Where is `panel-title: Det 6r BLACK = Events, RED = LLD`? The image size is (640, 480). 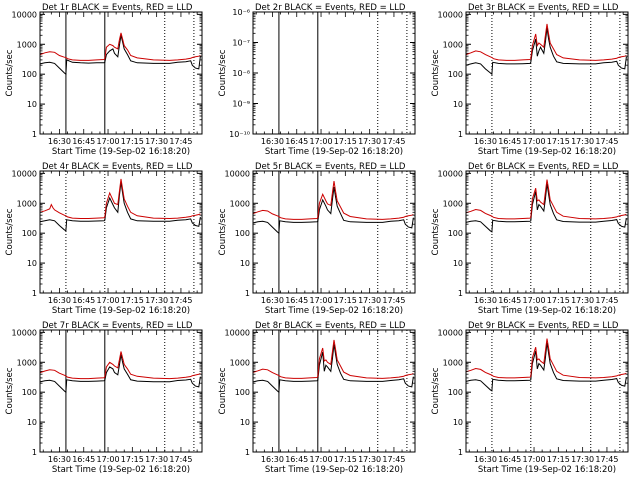
panel-title: Det 6r BLACK = Events, RED = LLD is located at coordinates (543, 167).